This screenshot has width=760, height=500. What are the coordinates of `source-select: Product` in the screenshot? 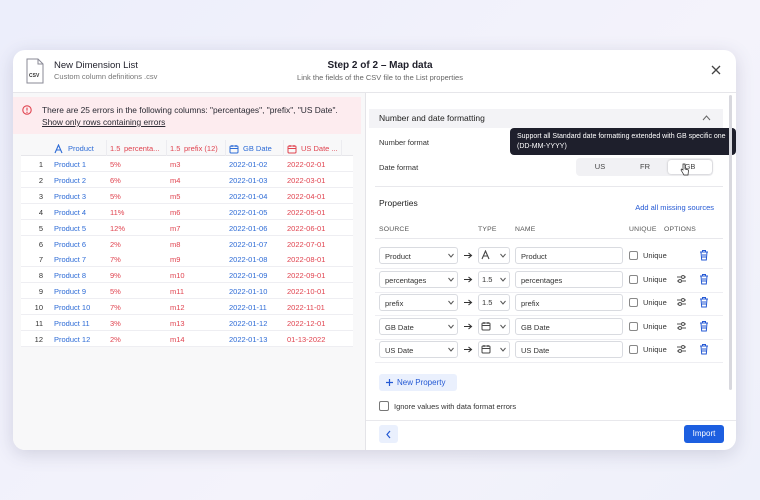 It's located at (418, 255).